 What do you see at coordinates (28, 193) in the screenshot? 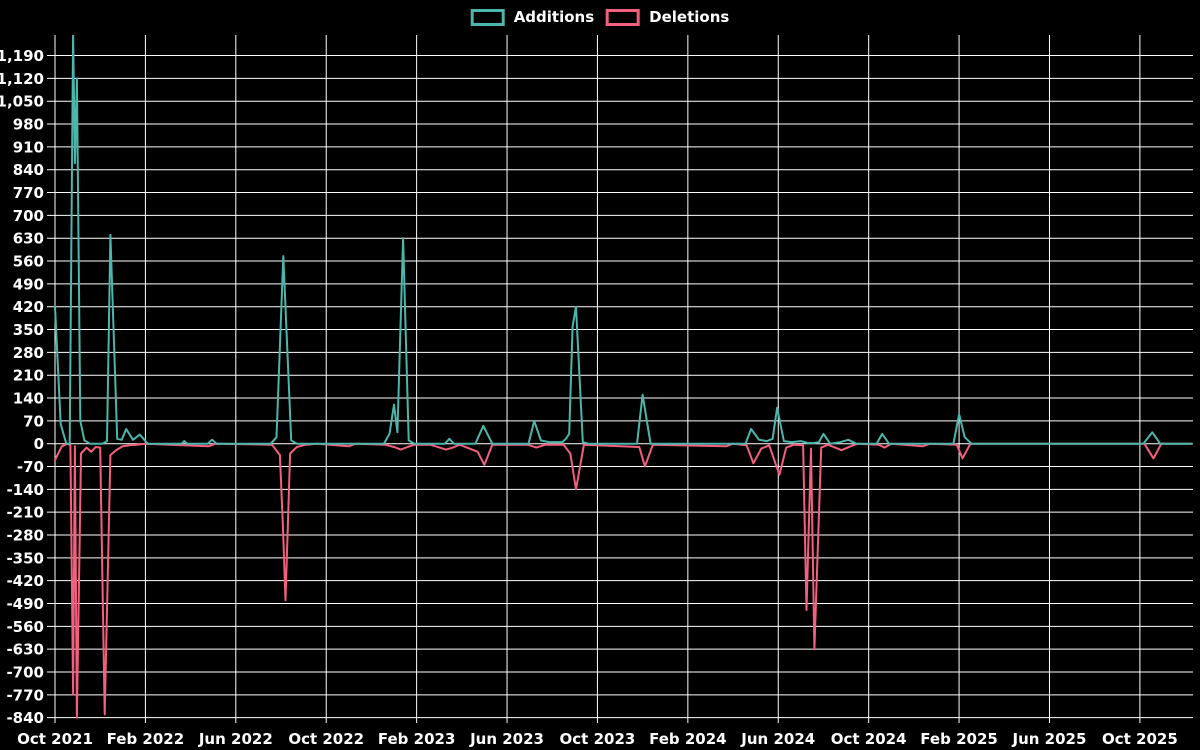
I see `y-tick-label: 770` at bounding box center [28, 193].